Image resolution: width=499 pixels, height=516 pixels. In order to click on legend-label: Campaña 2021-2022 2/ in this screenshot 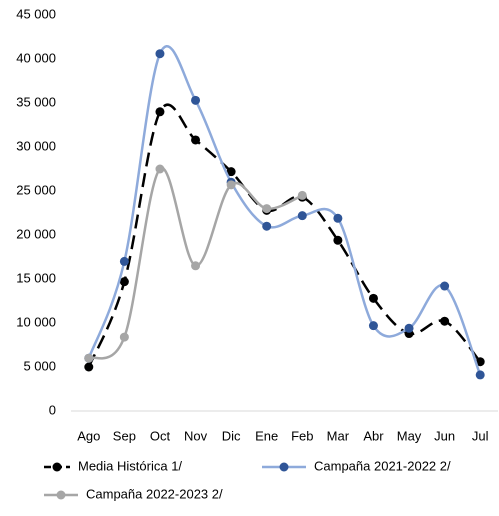, I will do `click(382, 465)`.